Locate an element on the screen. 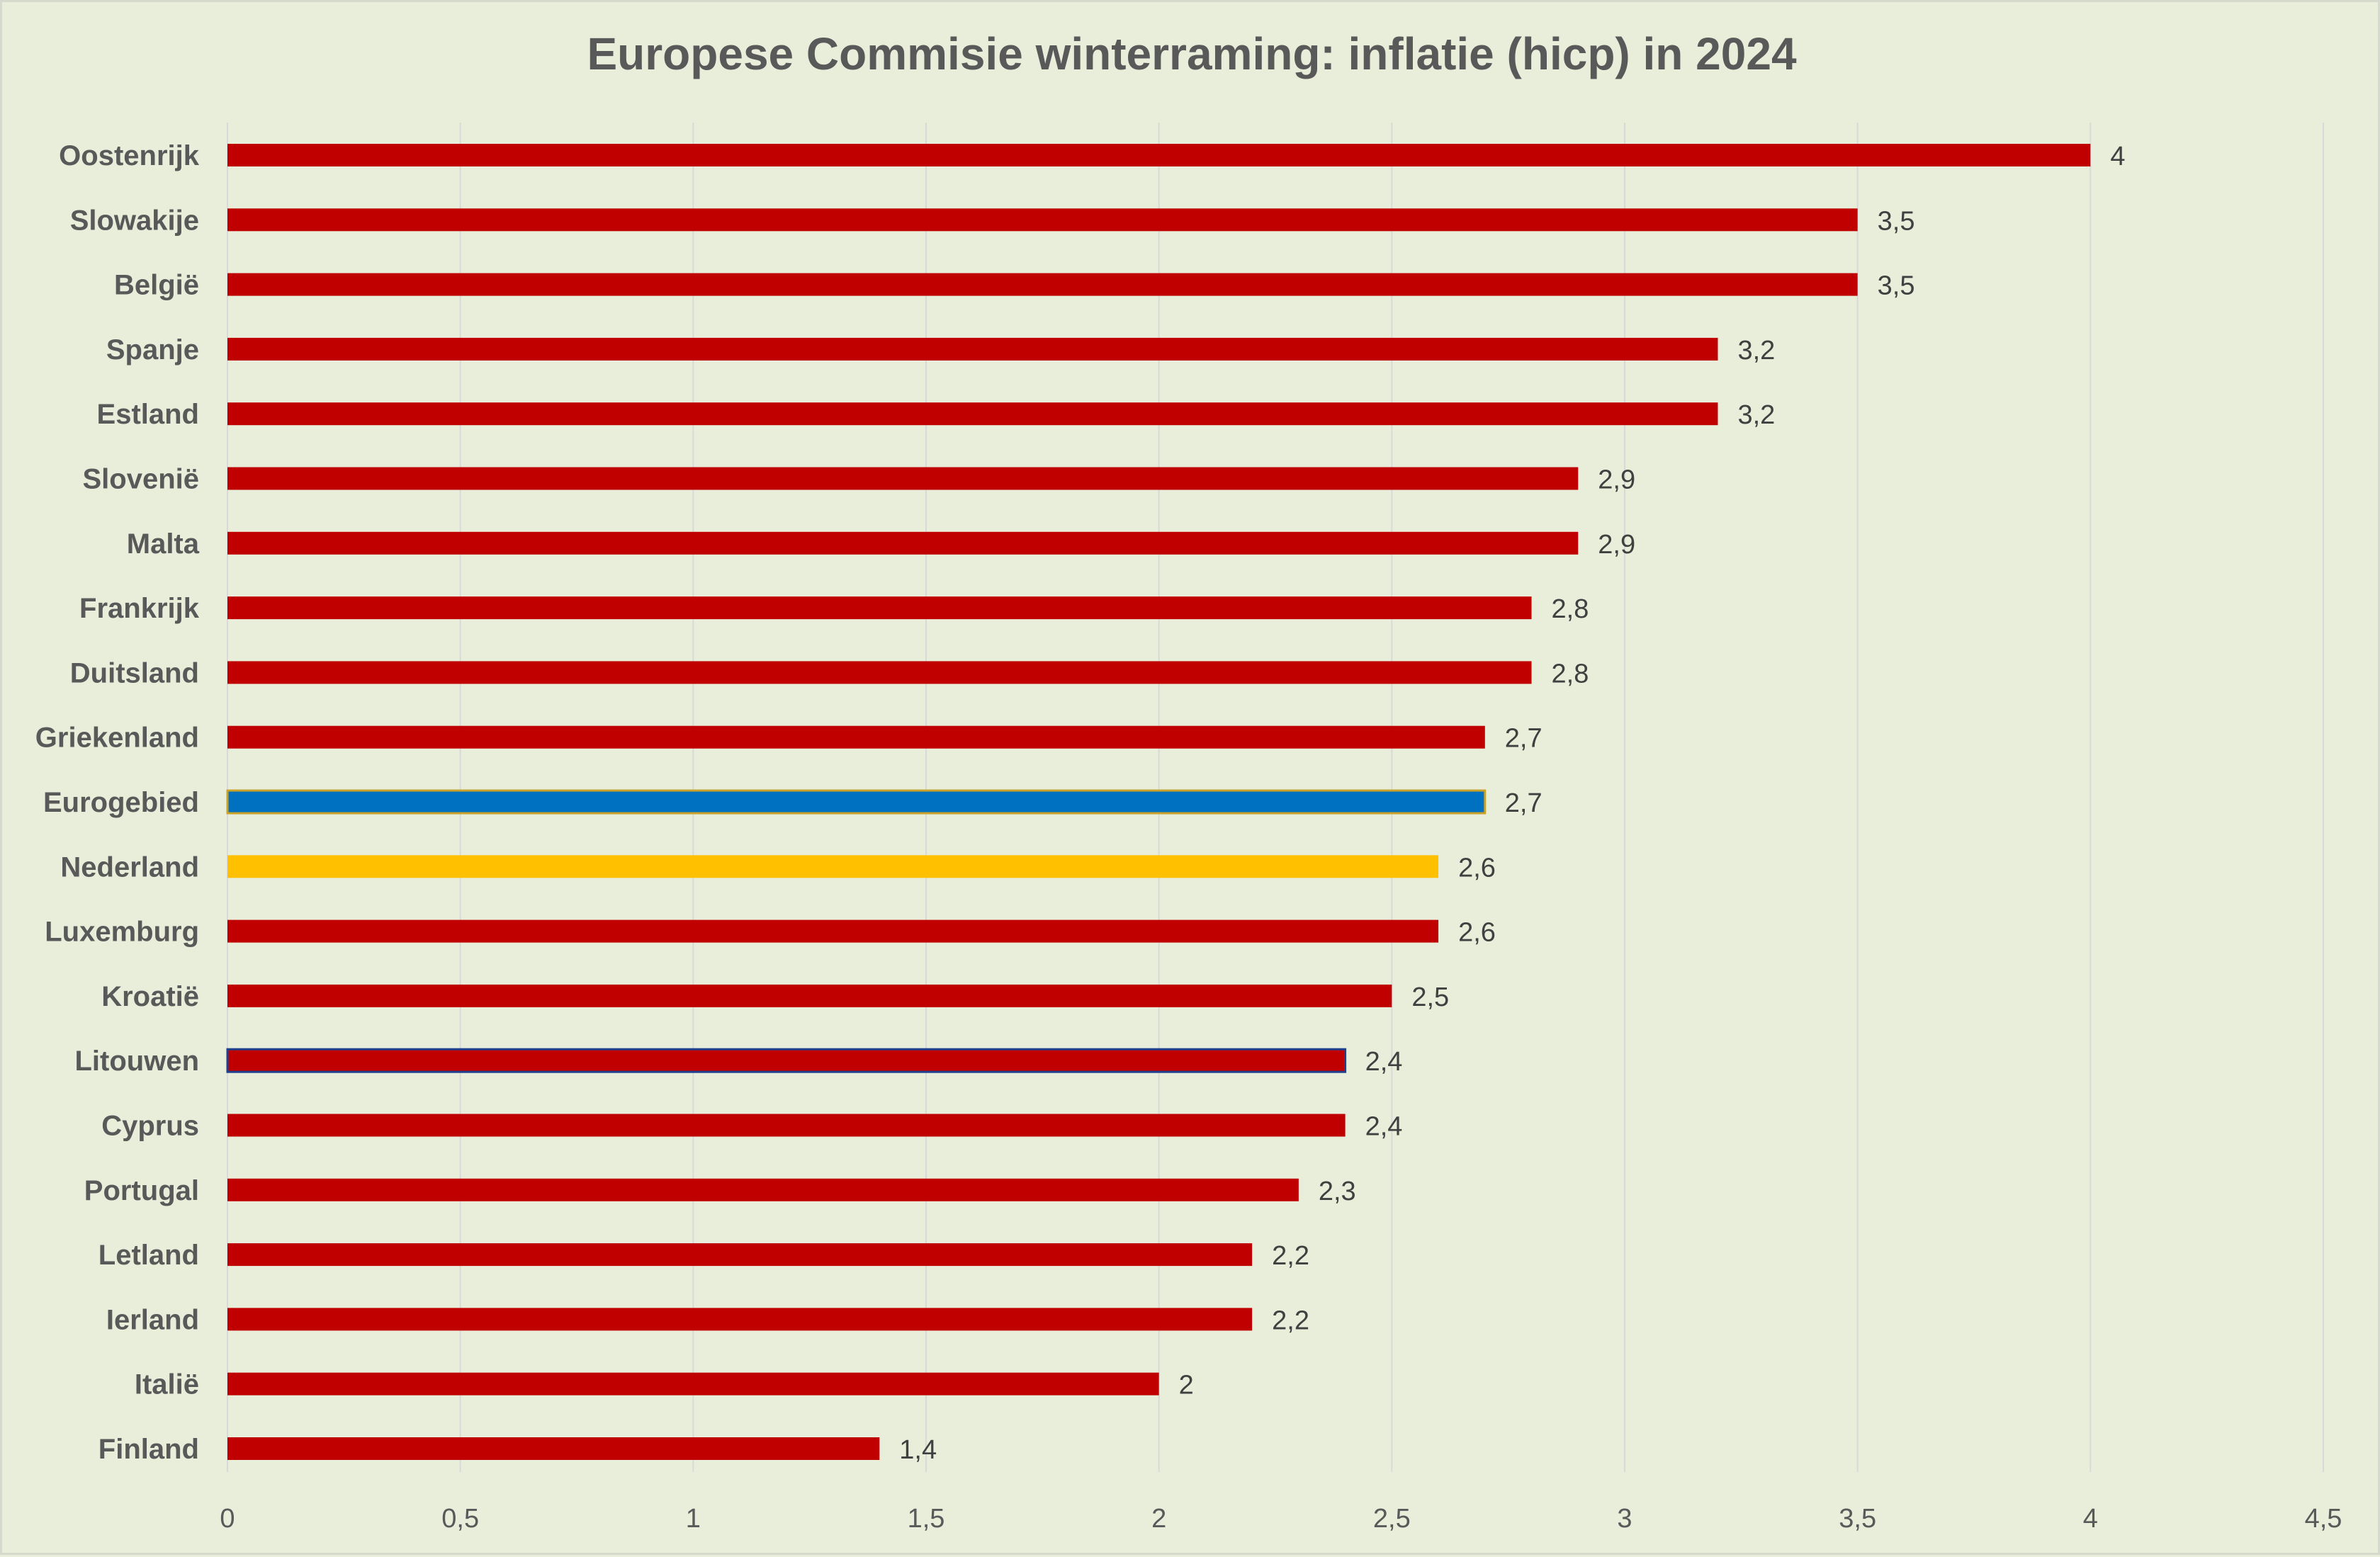 The image size is (2380, 1557). category-label: Griekenland is located at coordinates (117, 738).